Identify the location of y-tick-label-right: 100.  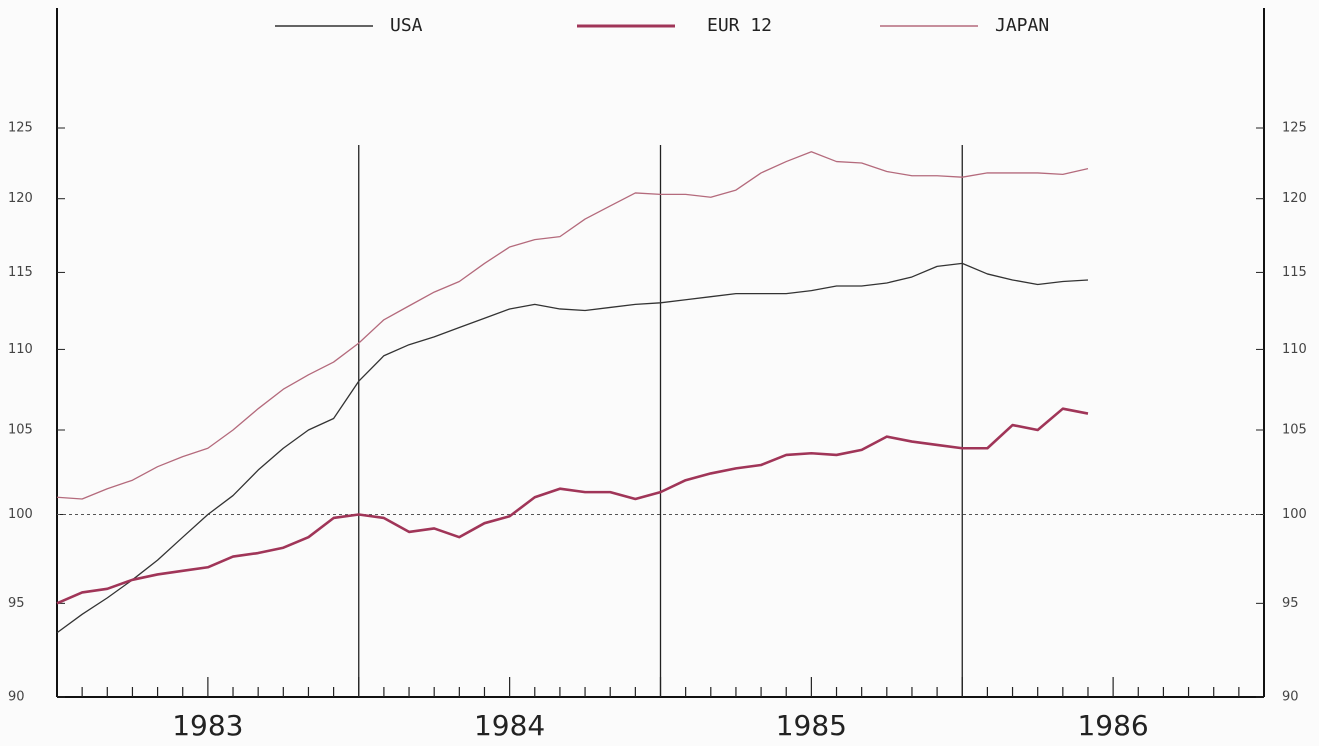
(1294, 514).